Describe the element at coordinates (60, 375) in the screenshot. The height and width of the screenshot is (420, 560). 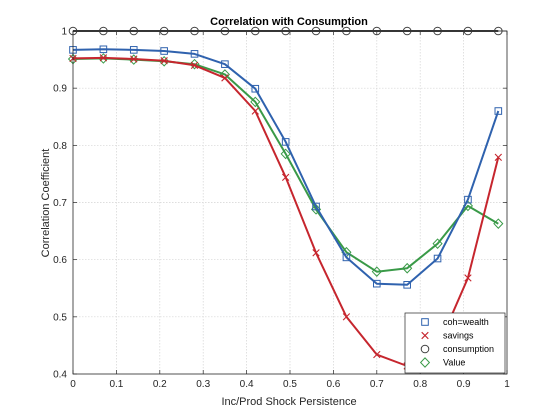
I see `y-tick-label: 0.4` at that location.